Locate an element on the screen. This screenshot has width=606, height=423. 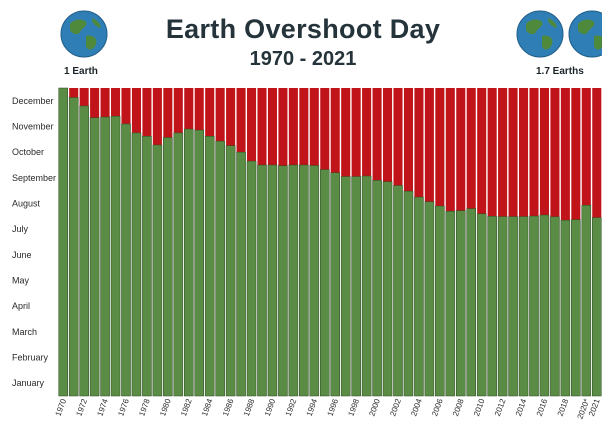
x-tick-label-1972: 1972 is located at coordinates (81, 407).